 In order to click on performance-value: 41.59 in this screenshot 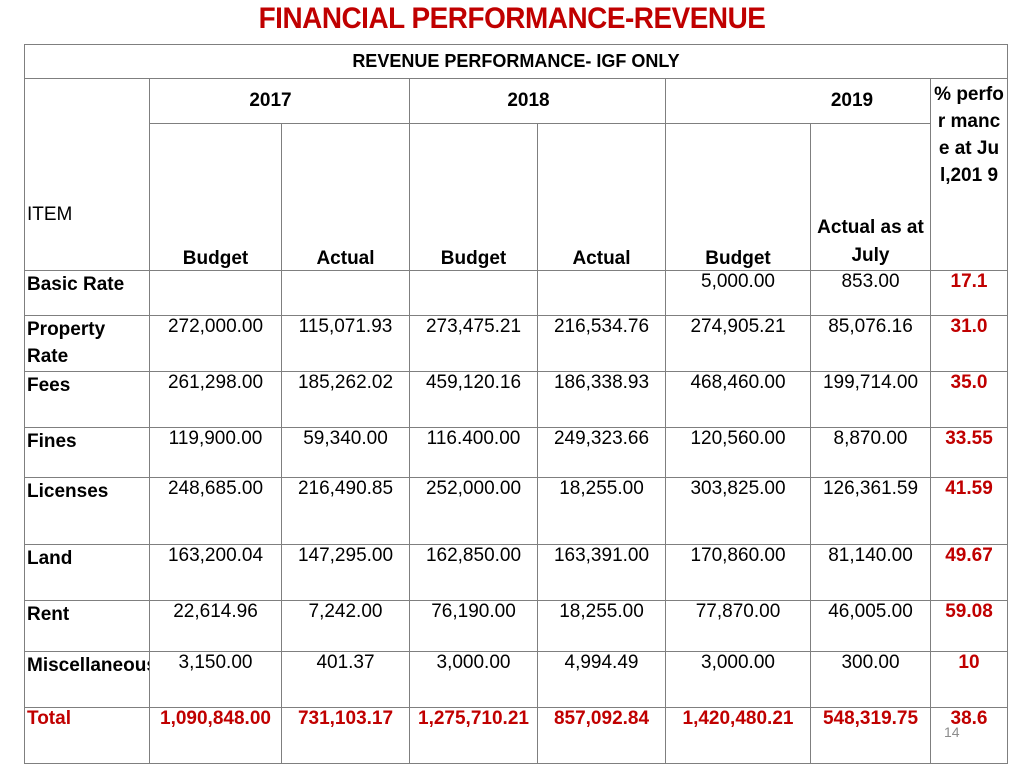, I will do `click(969, 511)`.